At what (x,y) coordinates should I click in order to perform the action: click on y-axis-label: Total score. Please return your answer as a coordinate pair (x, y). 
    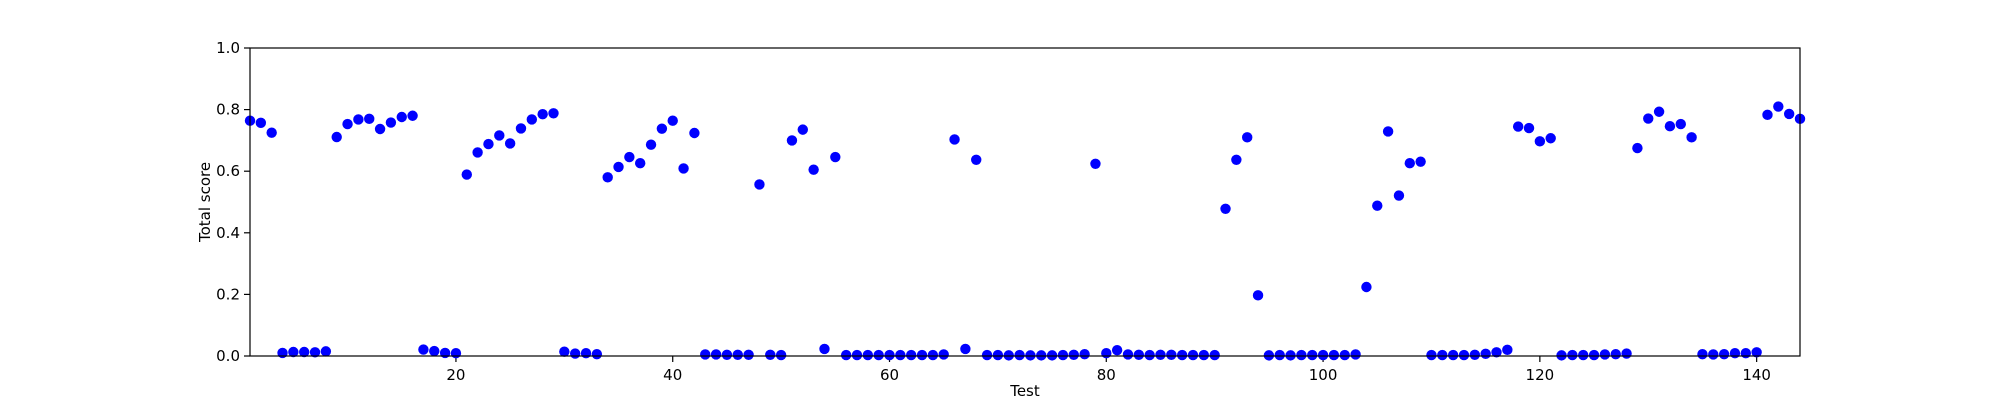
    Looking at the image, I should click on (205, 202).